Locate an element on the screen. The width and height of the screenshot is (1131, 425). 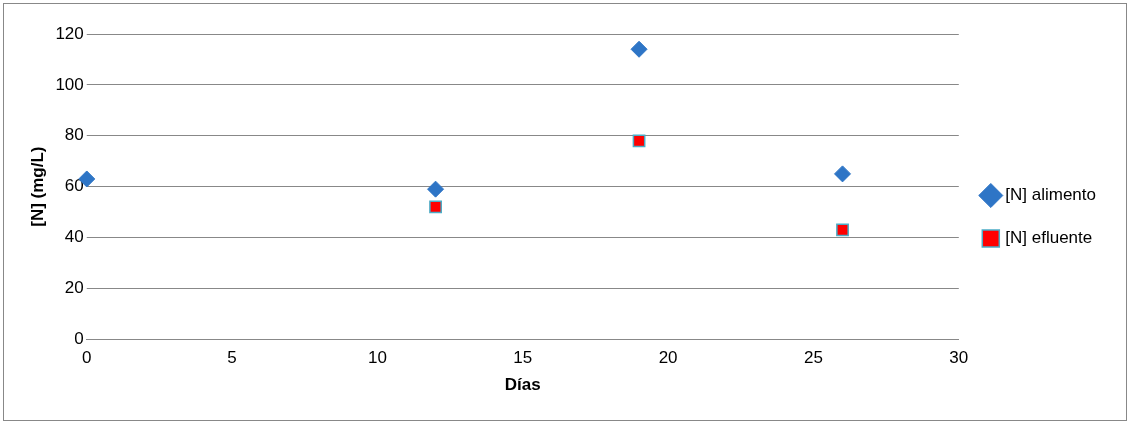
x-tick-label: 30 is located at coordinates (959, 358).